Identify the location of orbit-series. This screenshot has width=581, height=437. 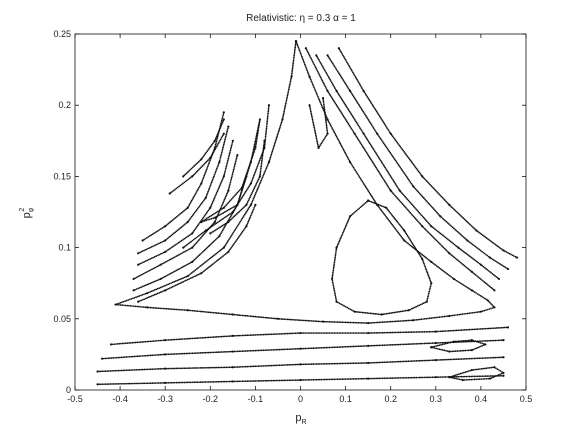
(381, 257).